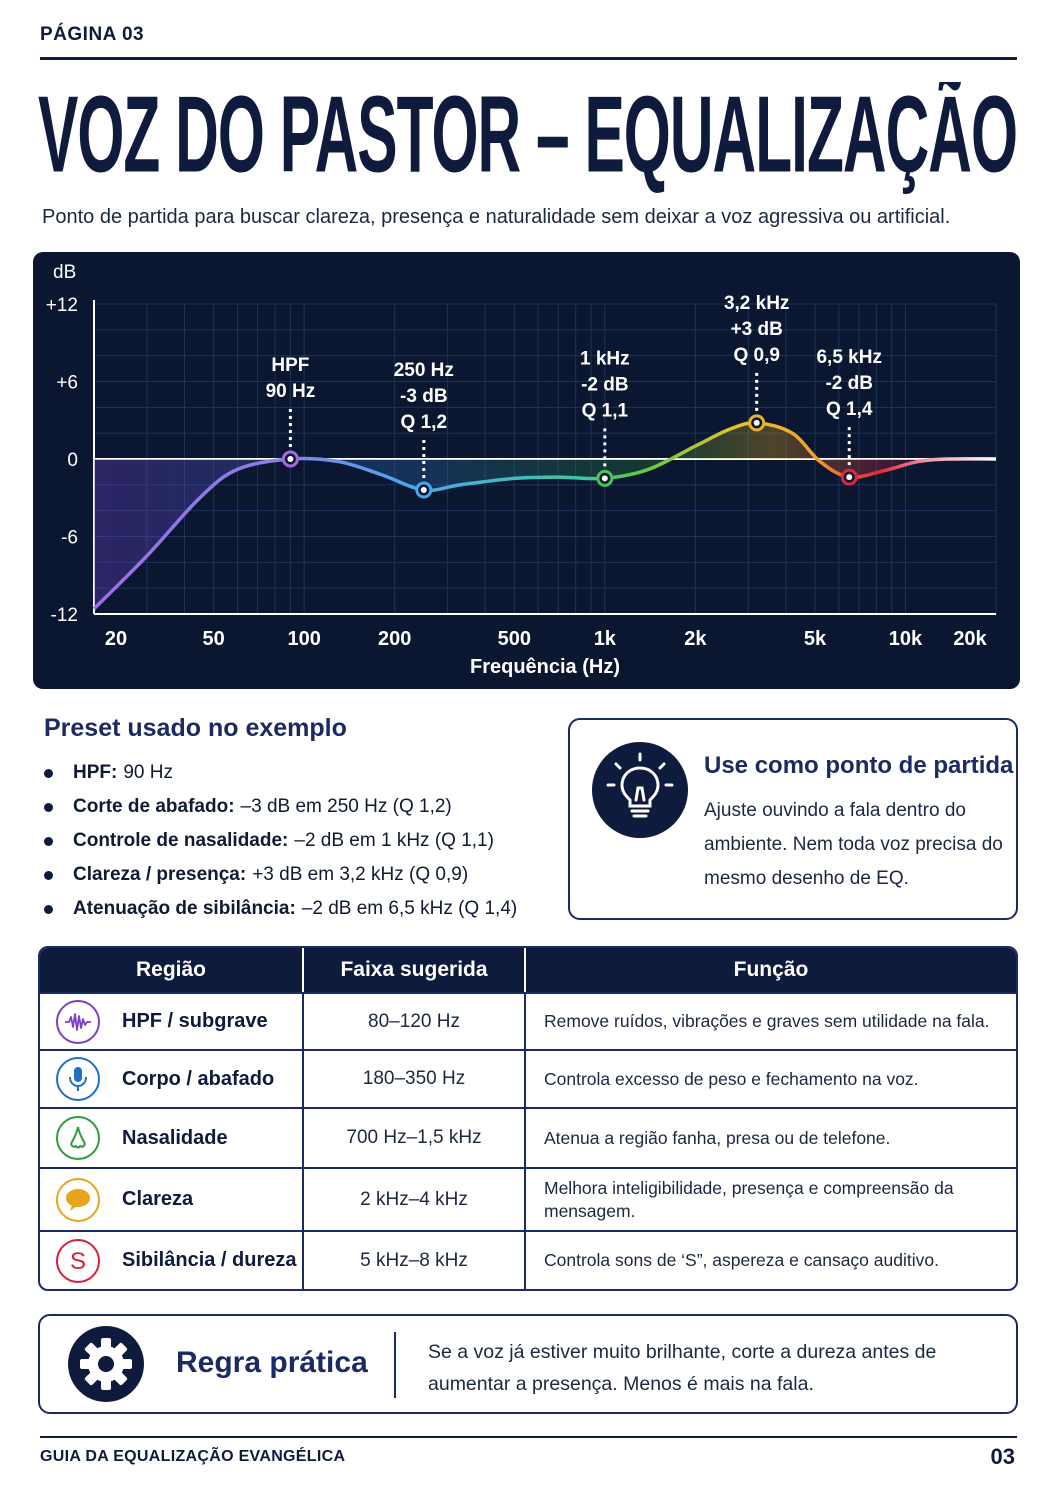 This screenshot has width=1055, height=1491. I want to click on band-label: Q 1,2, so click(424, 422).